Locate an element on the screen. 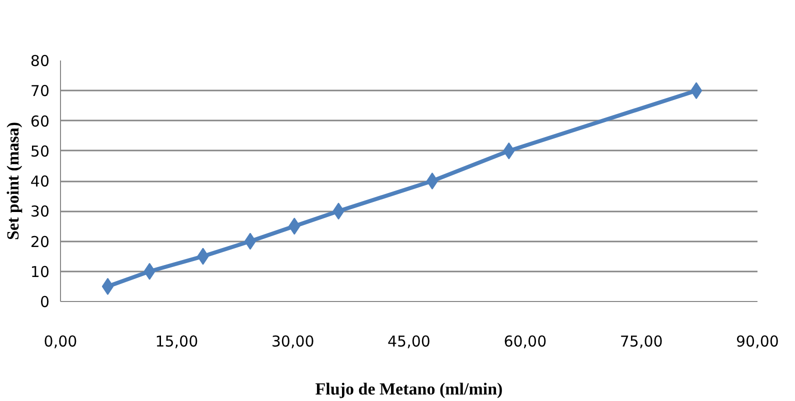 Image resolution: width=795 pixels, height=401 pixels. x-tick-label: 75,00 is located at coordinates (641, 341).